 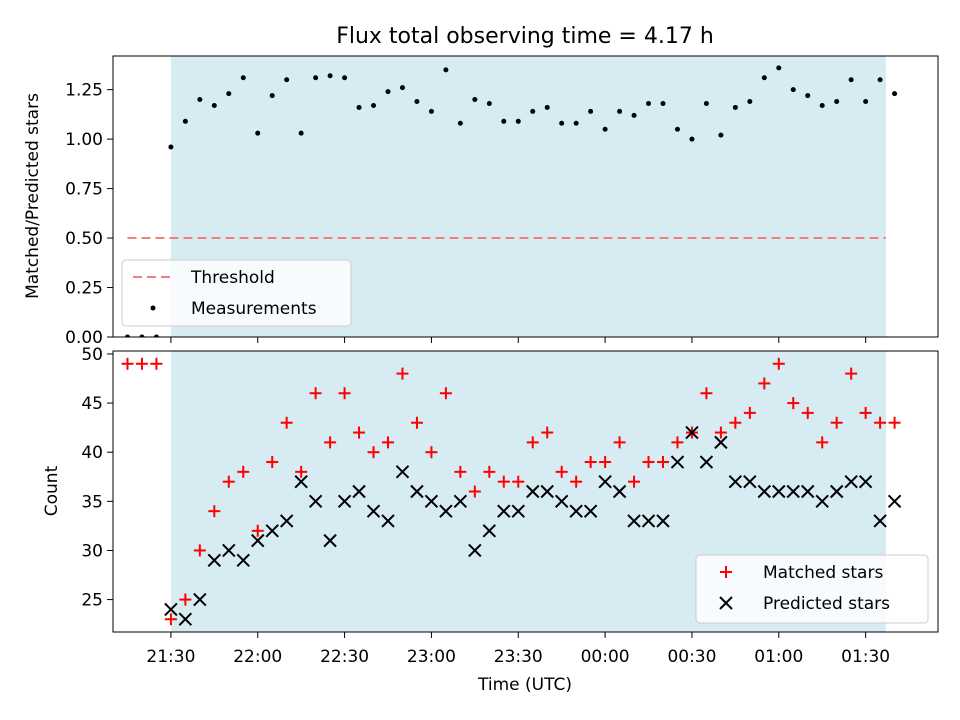 What do you see at coordinates (232, 278) in the screenshot?
I see `threshold-legend-label: Threshold` at bounding box center [232, 278].